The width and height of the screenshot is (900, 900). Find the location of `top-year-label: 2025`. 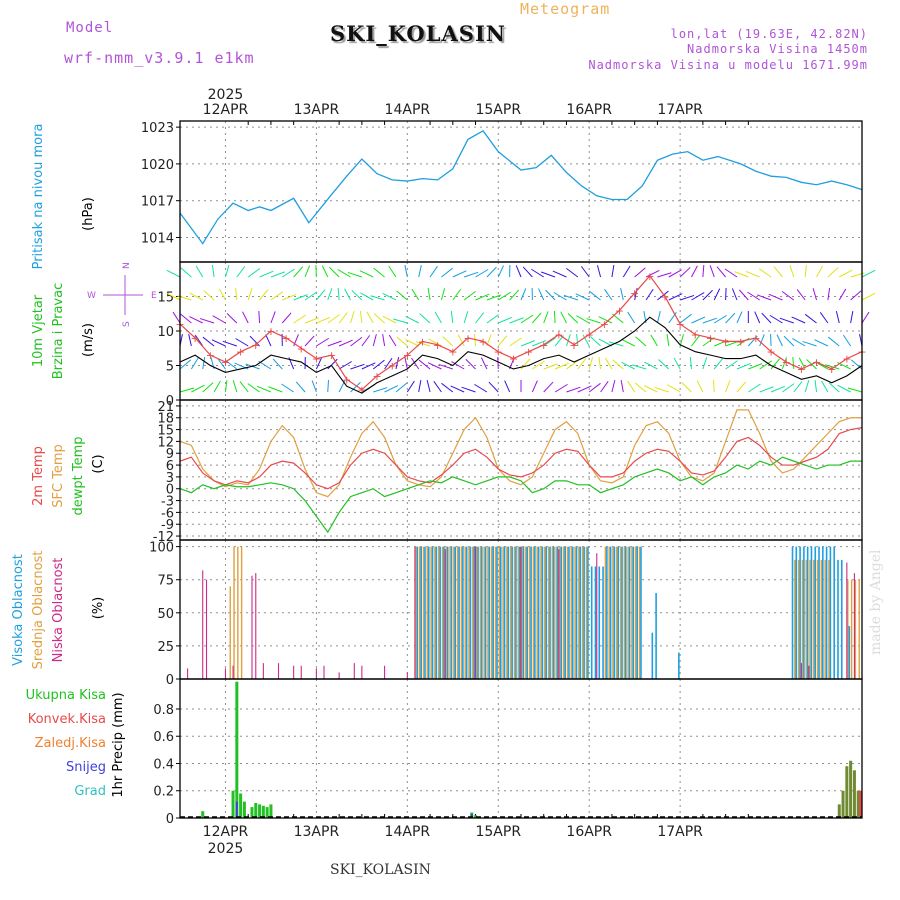

top-year-label: 2025 is located at coordinates (226, 95).